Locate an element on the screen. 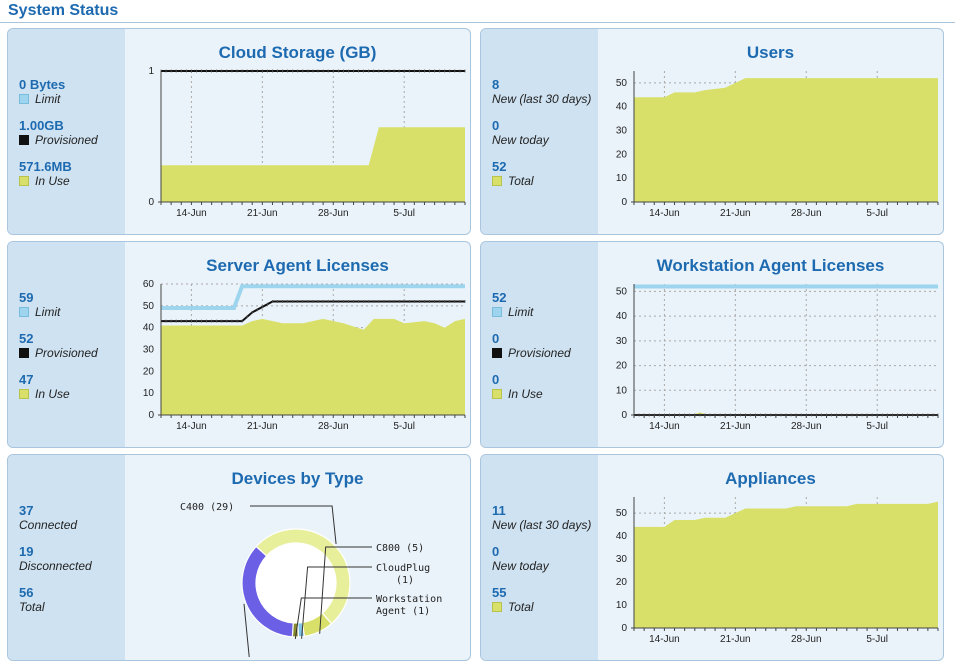 This screenshot has width=955, height=666. stat-value: 19 is located at coordinates (26, 551).